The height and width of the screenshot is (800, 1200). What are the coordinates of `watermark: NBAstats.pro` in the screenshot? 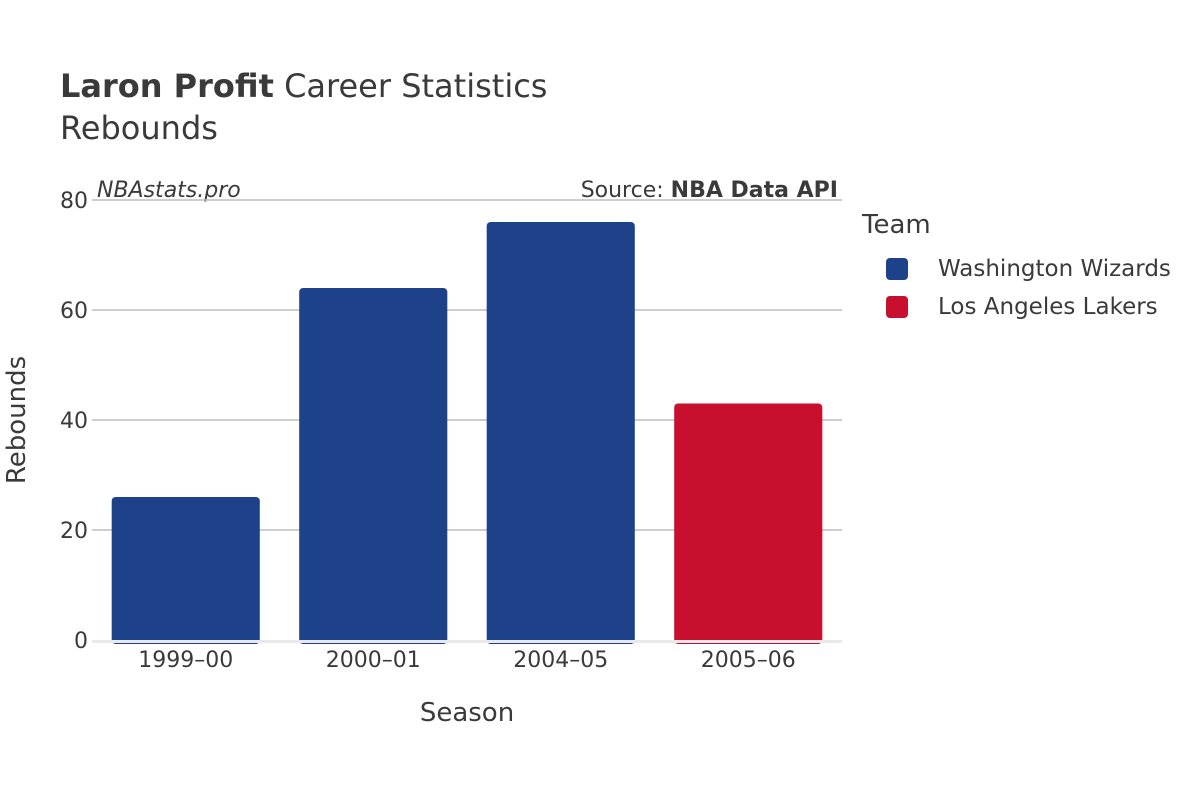 It's located at (169, 190).